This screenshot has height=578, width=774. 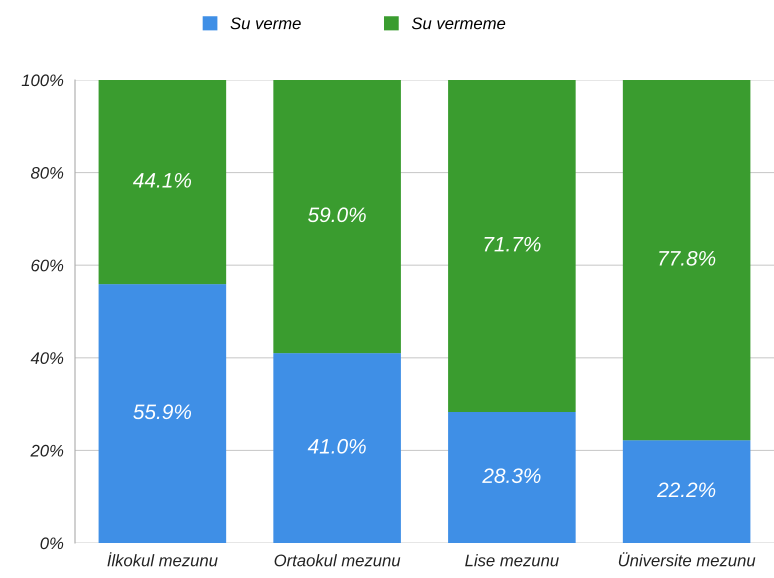 I want to click on data-label: 71.7%, so click(x=512, y=244).